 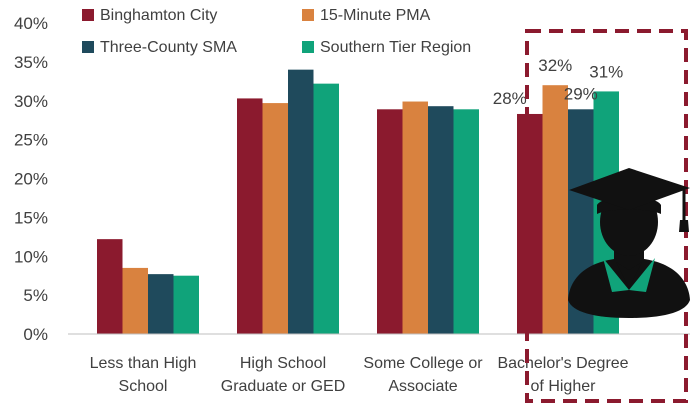 What do you see at coordinates (375, 15) in the screenshot?
I see `legend-label: 15-Minute PMA` at bounding box center [375, 15].